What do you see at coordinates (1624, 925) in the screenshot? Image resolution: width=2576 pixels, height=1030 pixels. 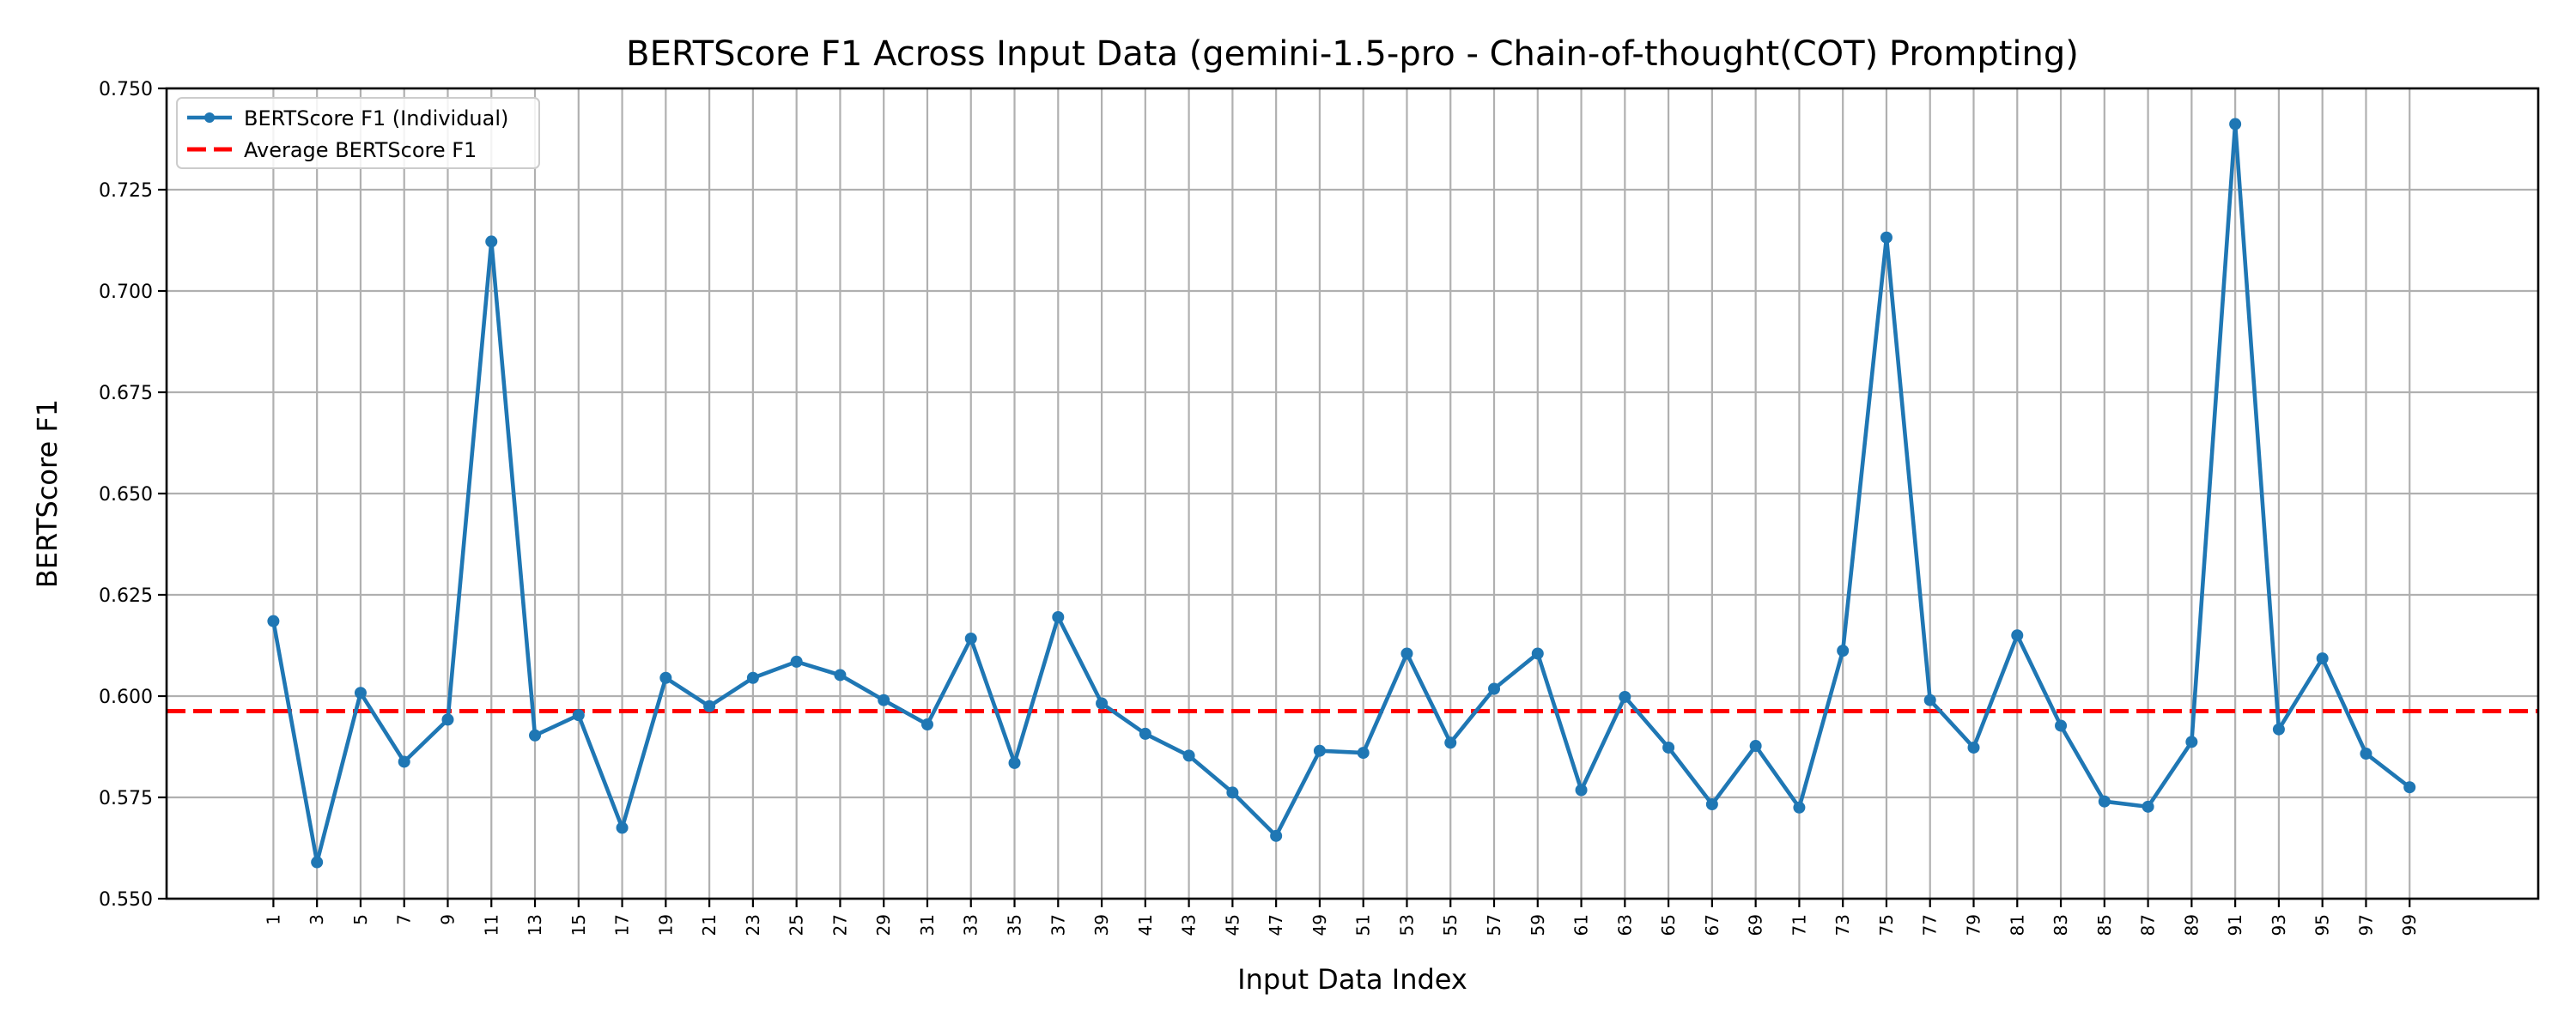 I see `x-tick-label: 63` at bounding box center [1624, 925].